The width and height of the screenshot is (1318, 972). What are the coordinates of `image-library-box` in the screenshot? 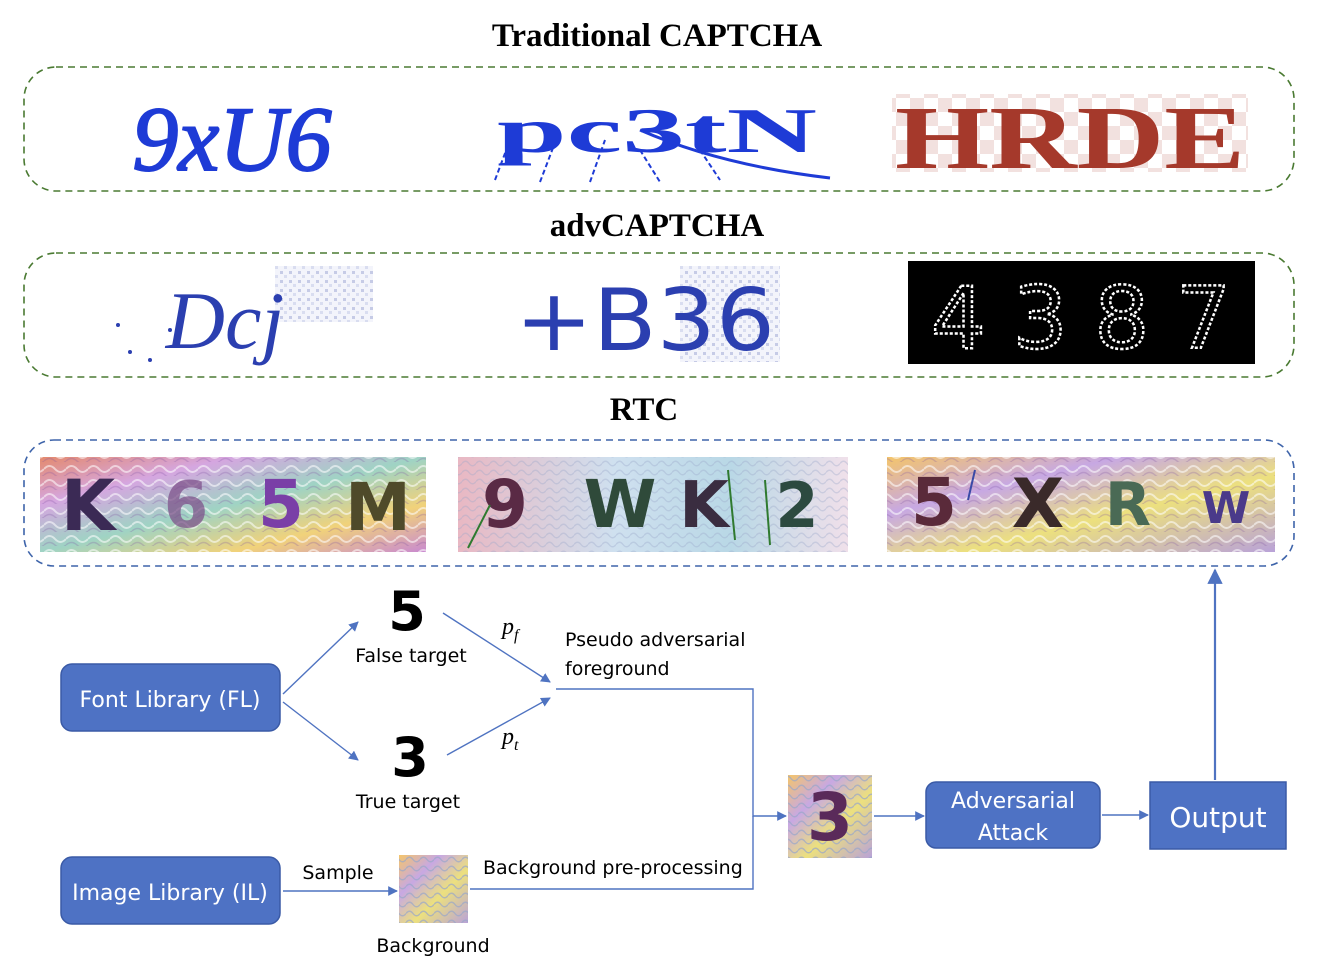 It's located at (170, 890).